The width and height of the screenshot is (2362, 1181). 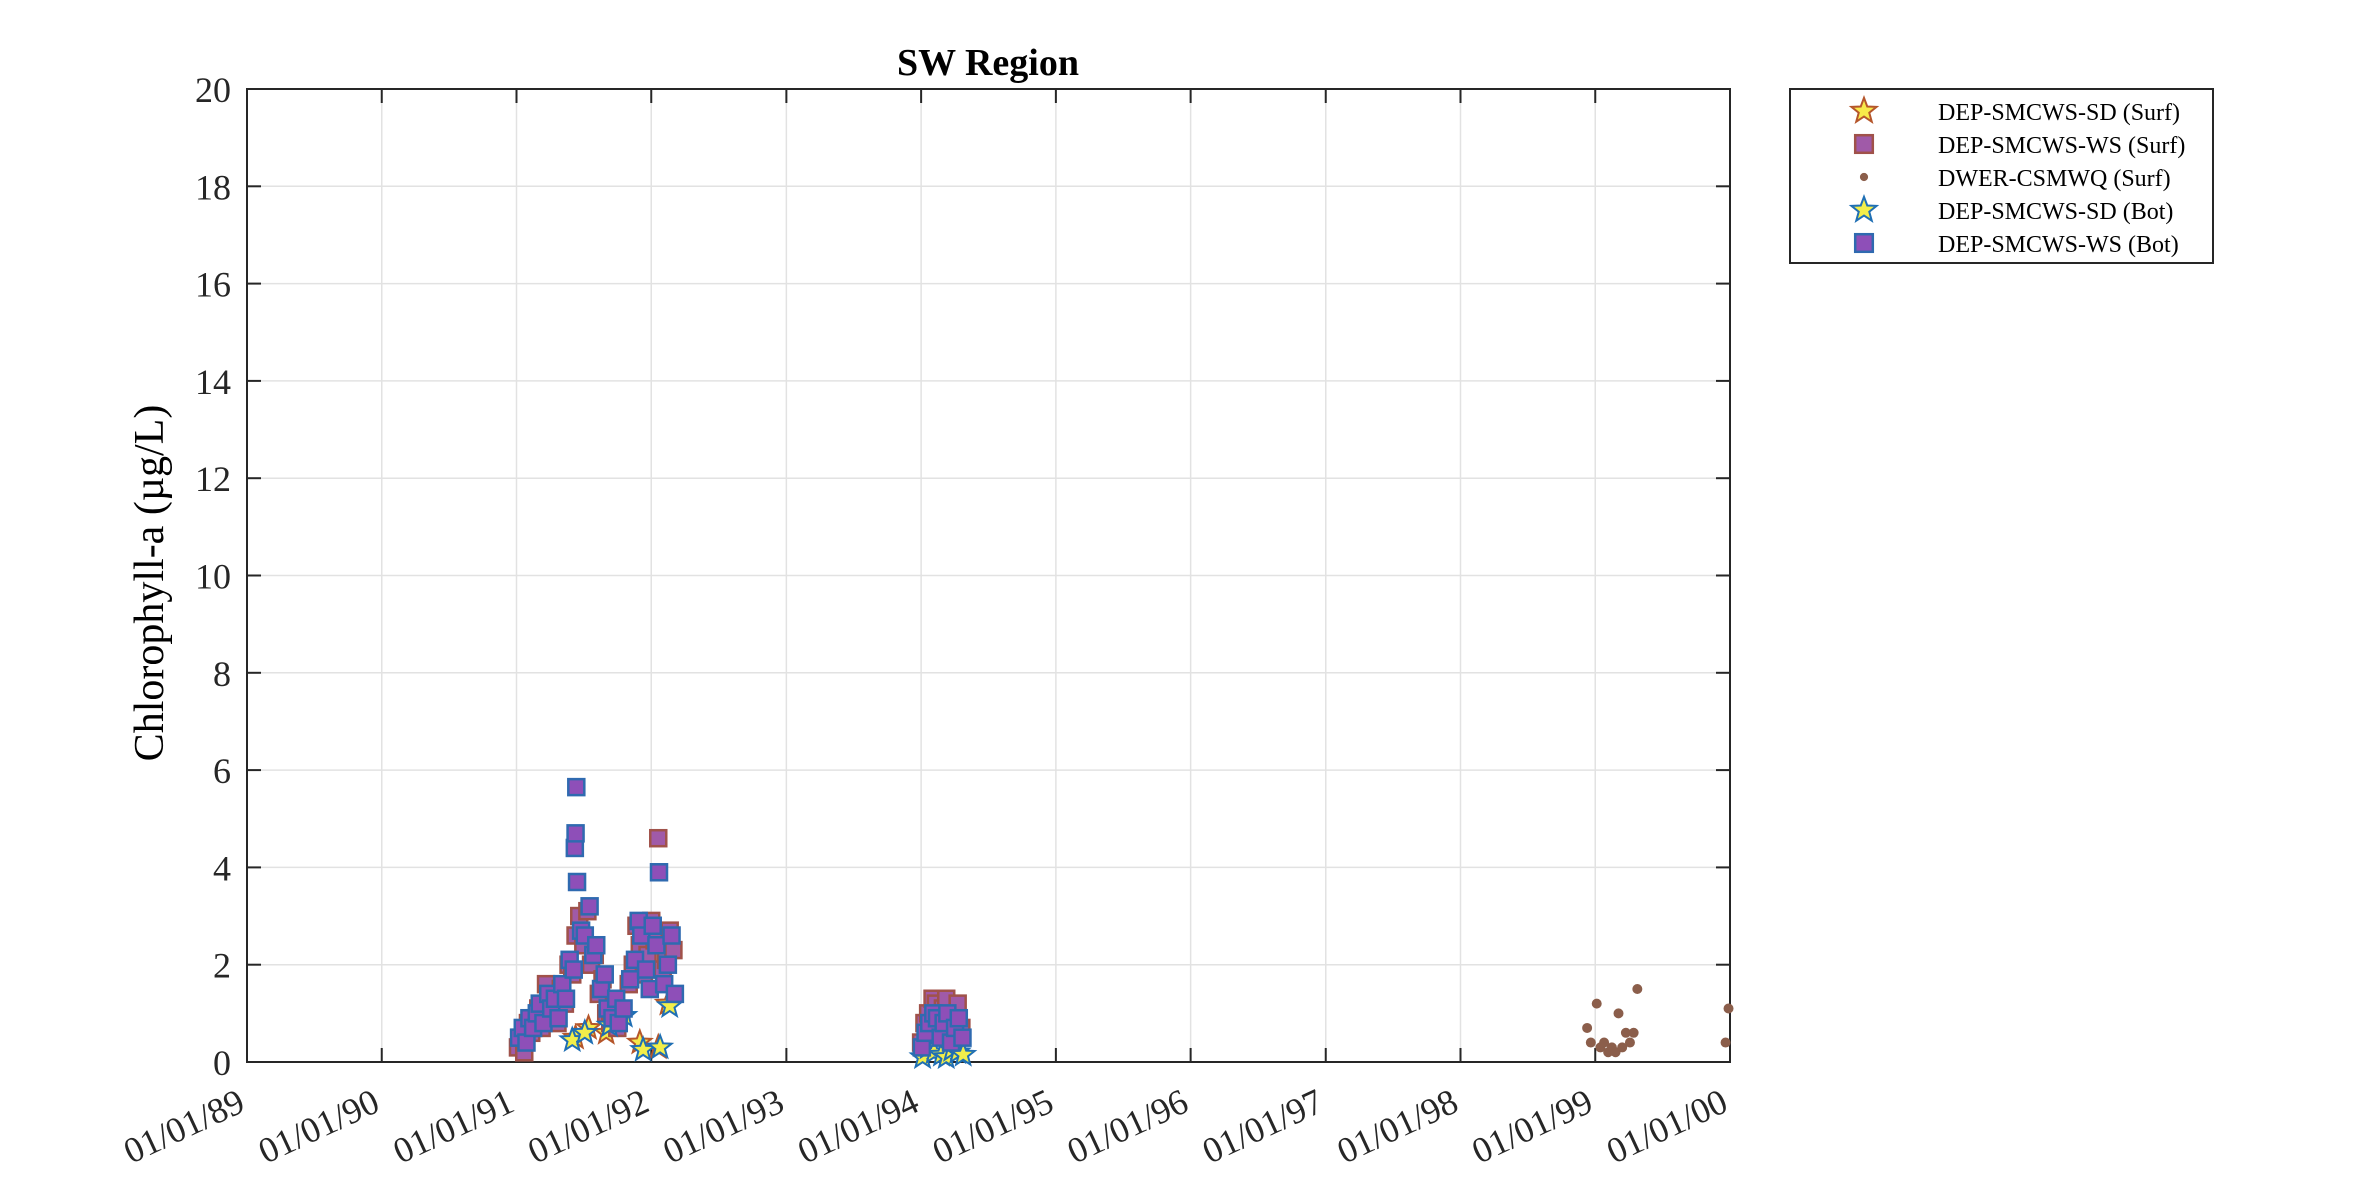 I want to click on legend-label: DEP-SMCWS-WS (Surf), so click(x=2061, y=146).